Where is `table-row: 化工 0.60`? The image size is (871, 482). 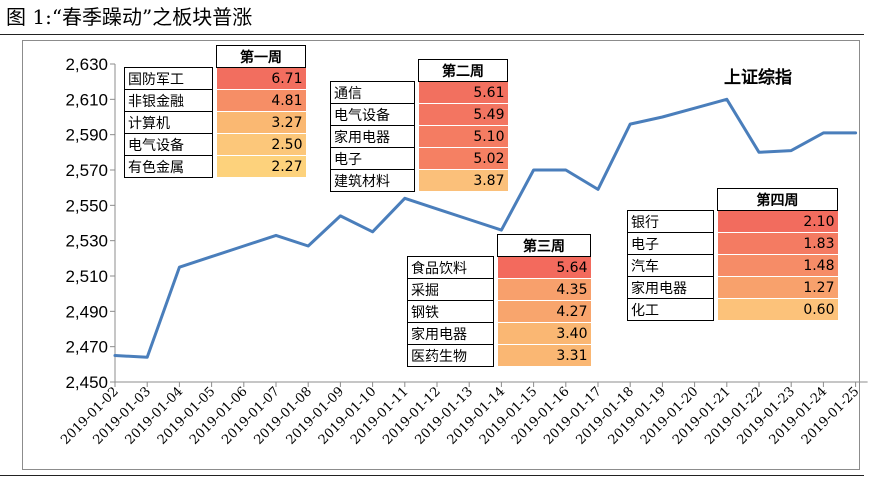
table-row: 化工 0.60 is located at coordinates (732, 309).